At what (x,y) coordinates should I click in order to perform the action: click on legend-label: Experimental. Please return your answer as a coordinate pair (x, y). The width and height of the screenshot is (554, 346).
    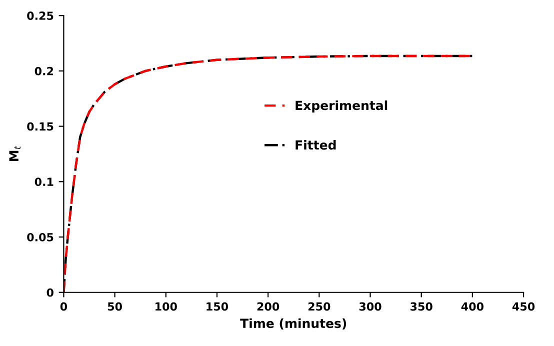
    Looking at the image, I should click on (342, 106).